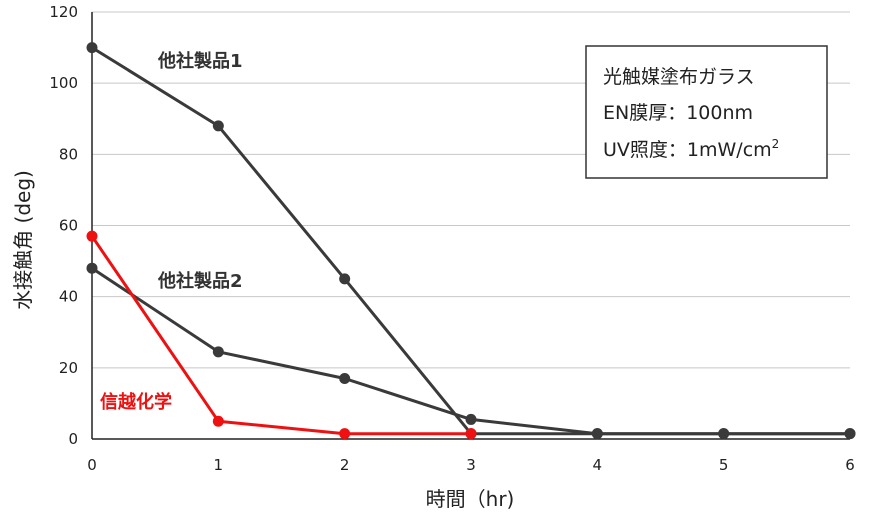  Describe the element at coordinates (470, 499) in the screenshot. I see `x-axis-title: 時間（hr)` at that location.